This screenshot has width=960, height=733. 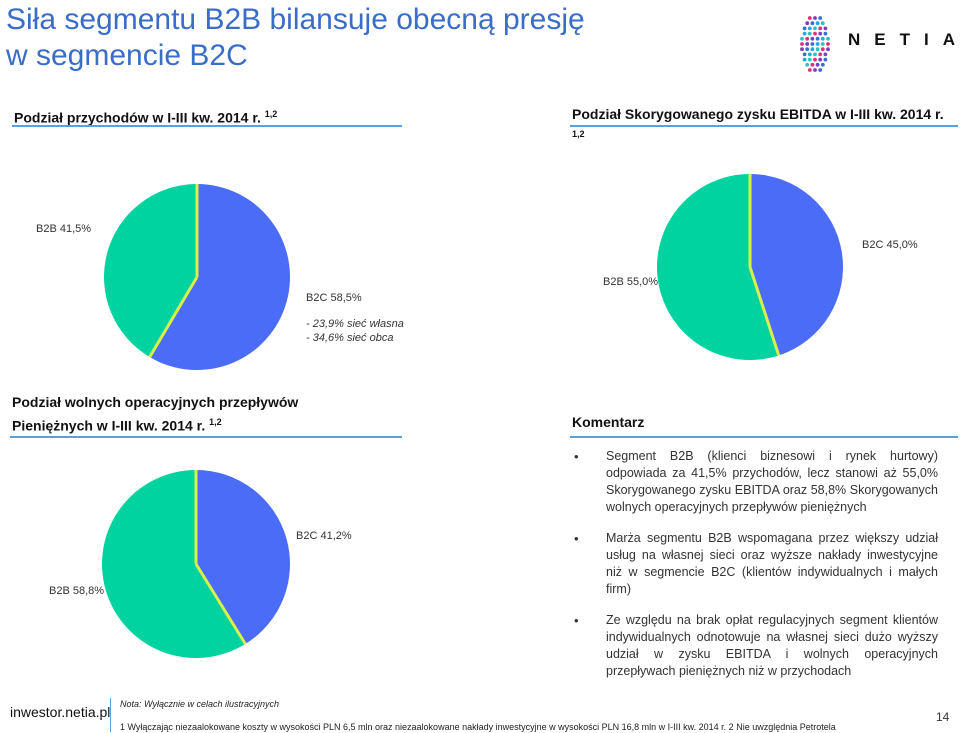 I want to click on logo-text: NETIA, so click(x=904, y=39).